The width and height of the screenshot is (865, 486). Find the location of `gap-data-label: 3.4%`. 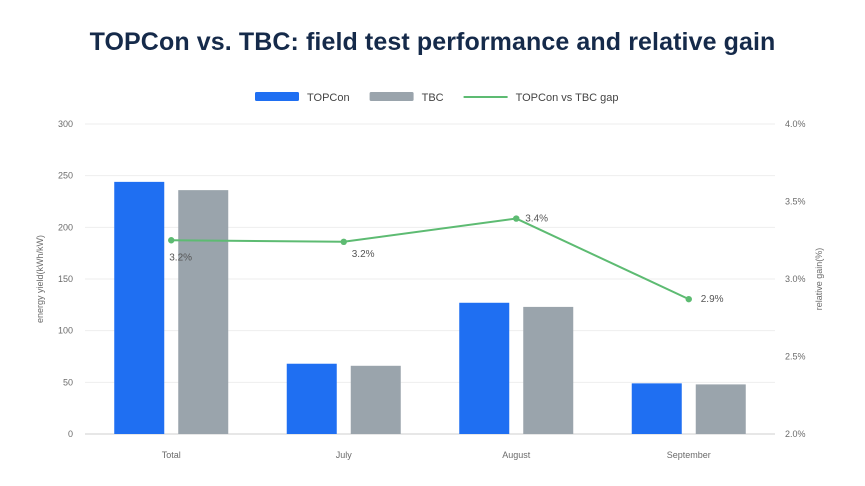

gap-data-label: 3.4% is located at coordinates (536, 219).